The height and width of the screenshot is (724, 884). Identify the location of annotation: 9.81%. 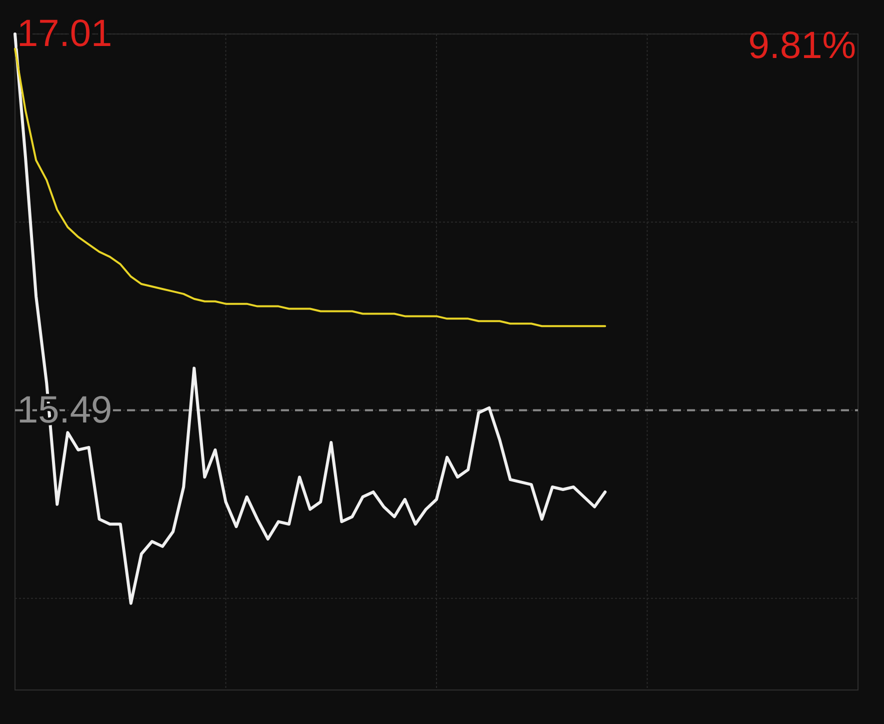
(802, 46).